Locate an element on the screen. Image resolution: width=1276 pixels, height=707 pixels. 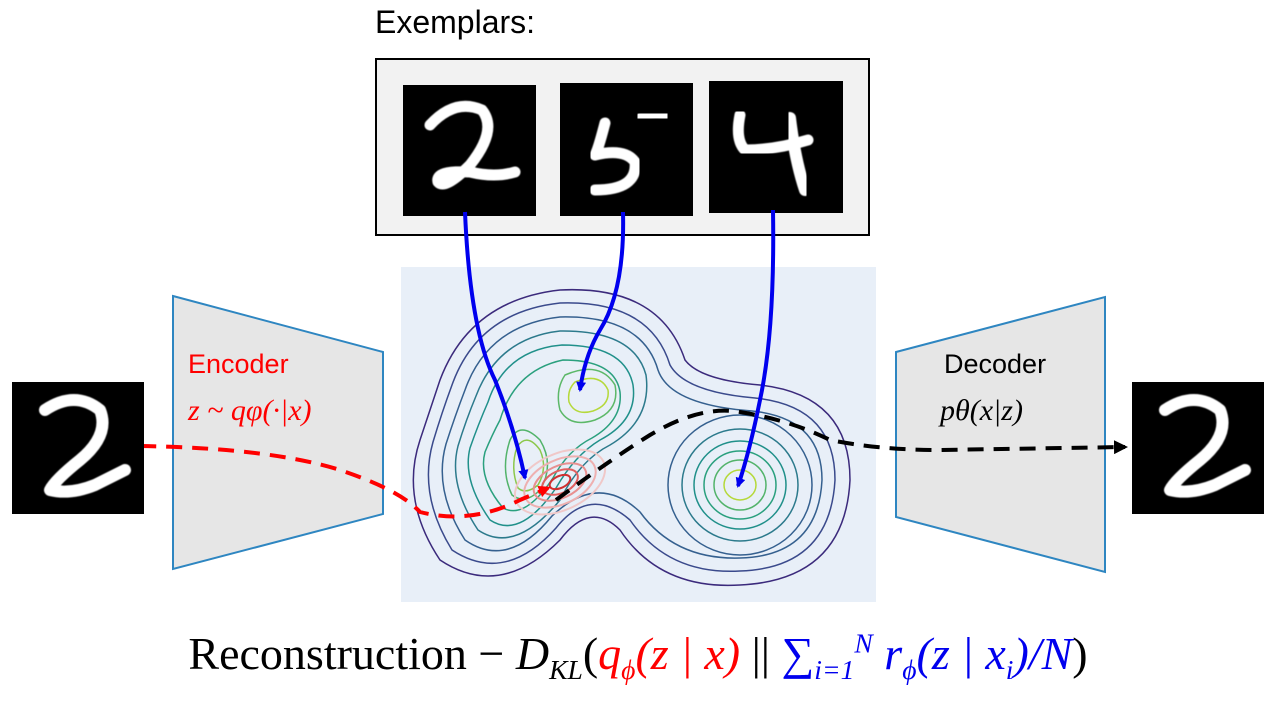
formula-close: ) is located at coordinates (1080, 653).